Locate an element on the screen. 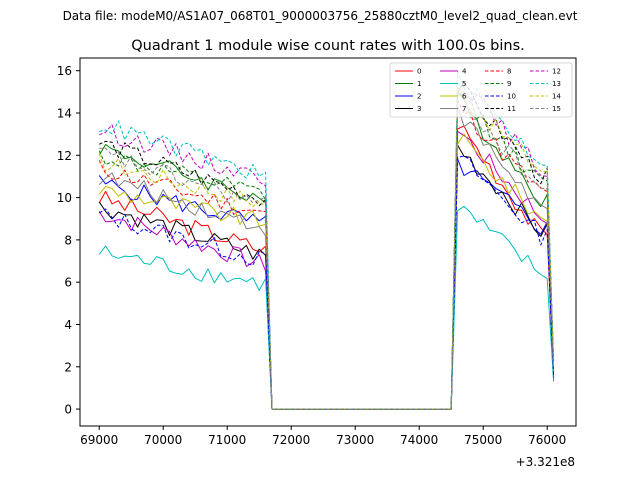  legend-label-7: 7 is located at coordinates (464, 109).